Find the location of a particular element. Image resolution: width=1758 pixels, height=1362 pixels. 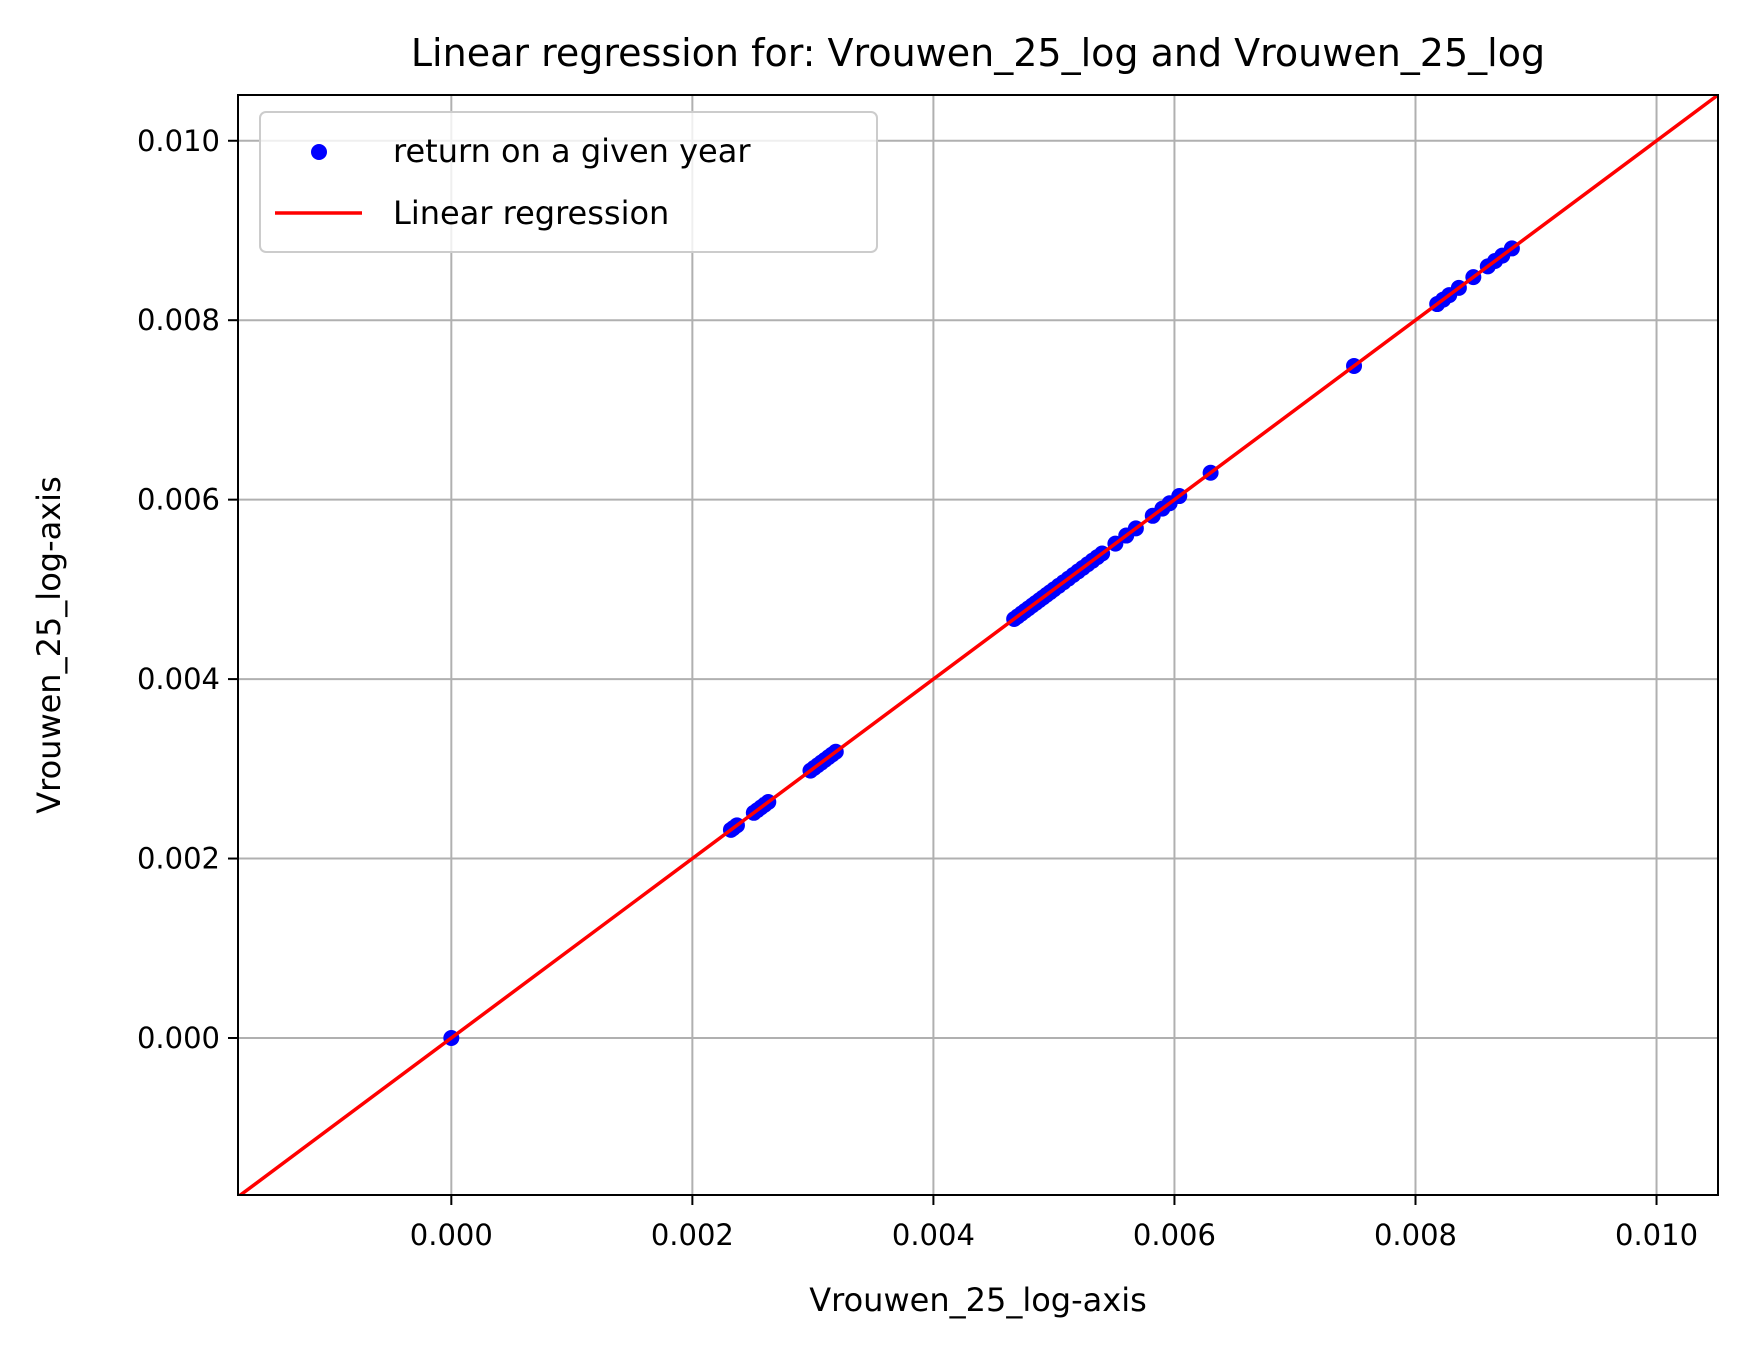

legend: return on a given year Linear regression is located at coordinates (568, 182).